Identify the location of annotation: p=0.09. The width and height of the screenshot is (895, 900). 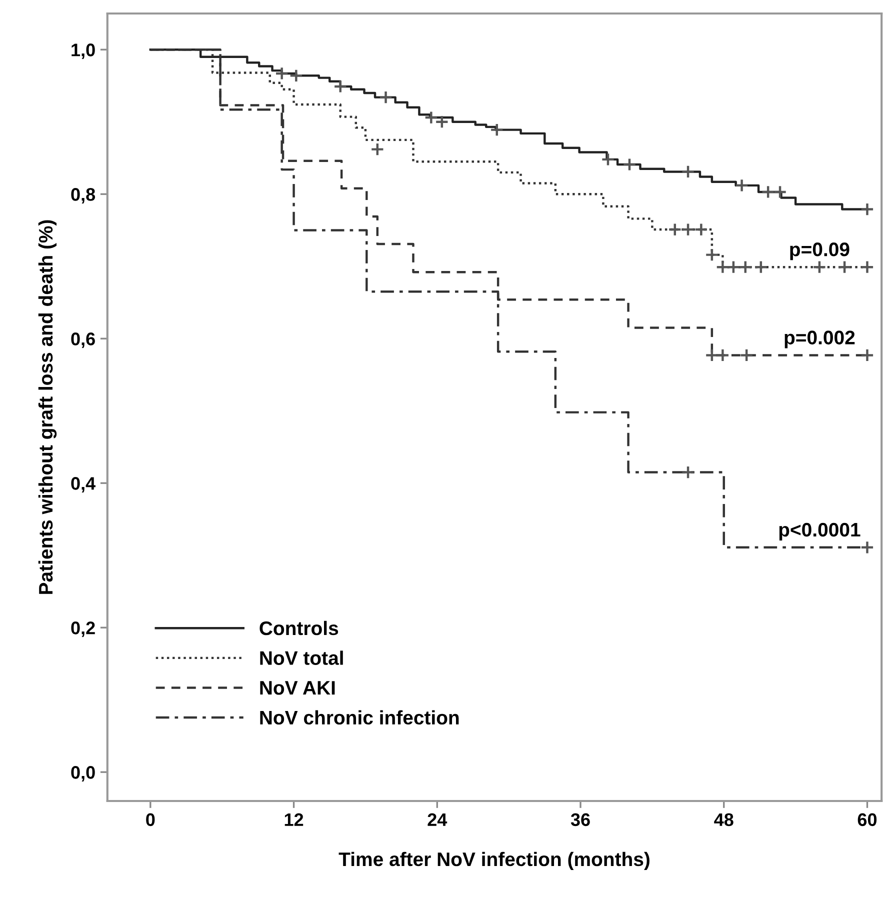
(820, 251).